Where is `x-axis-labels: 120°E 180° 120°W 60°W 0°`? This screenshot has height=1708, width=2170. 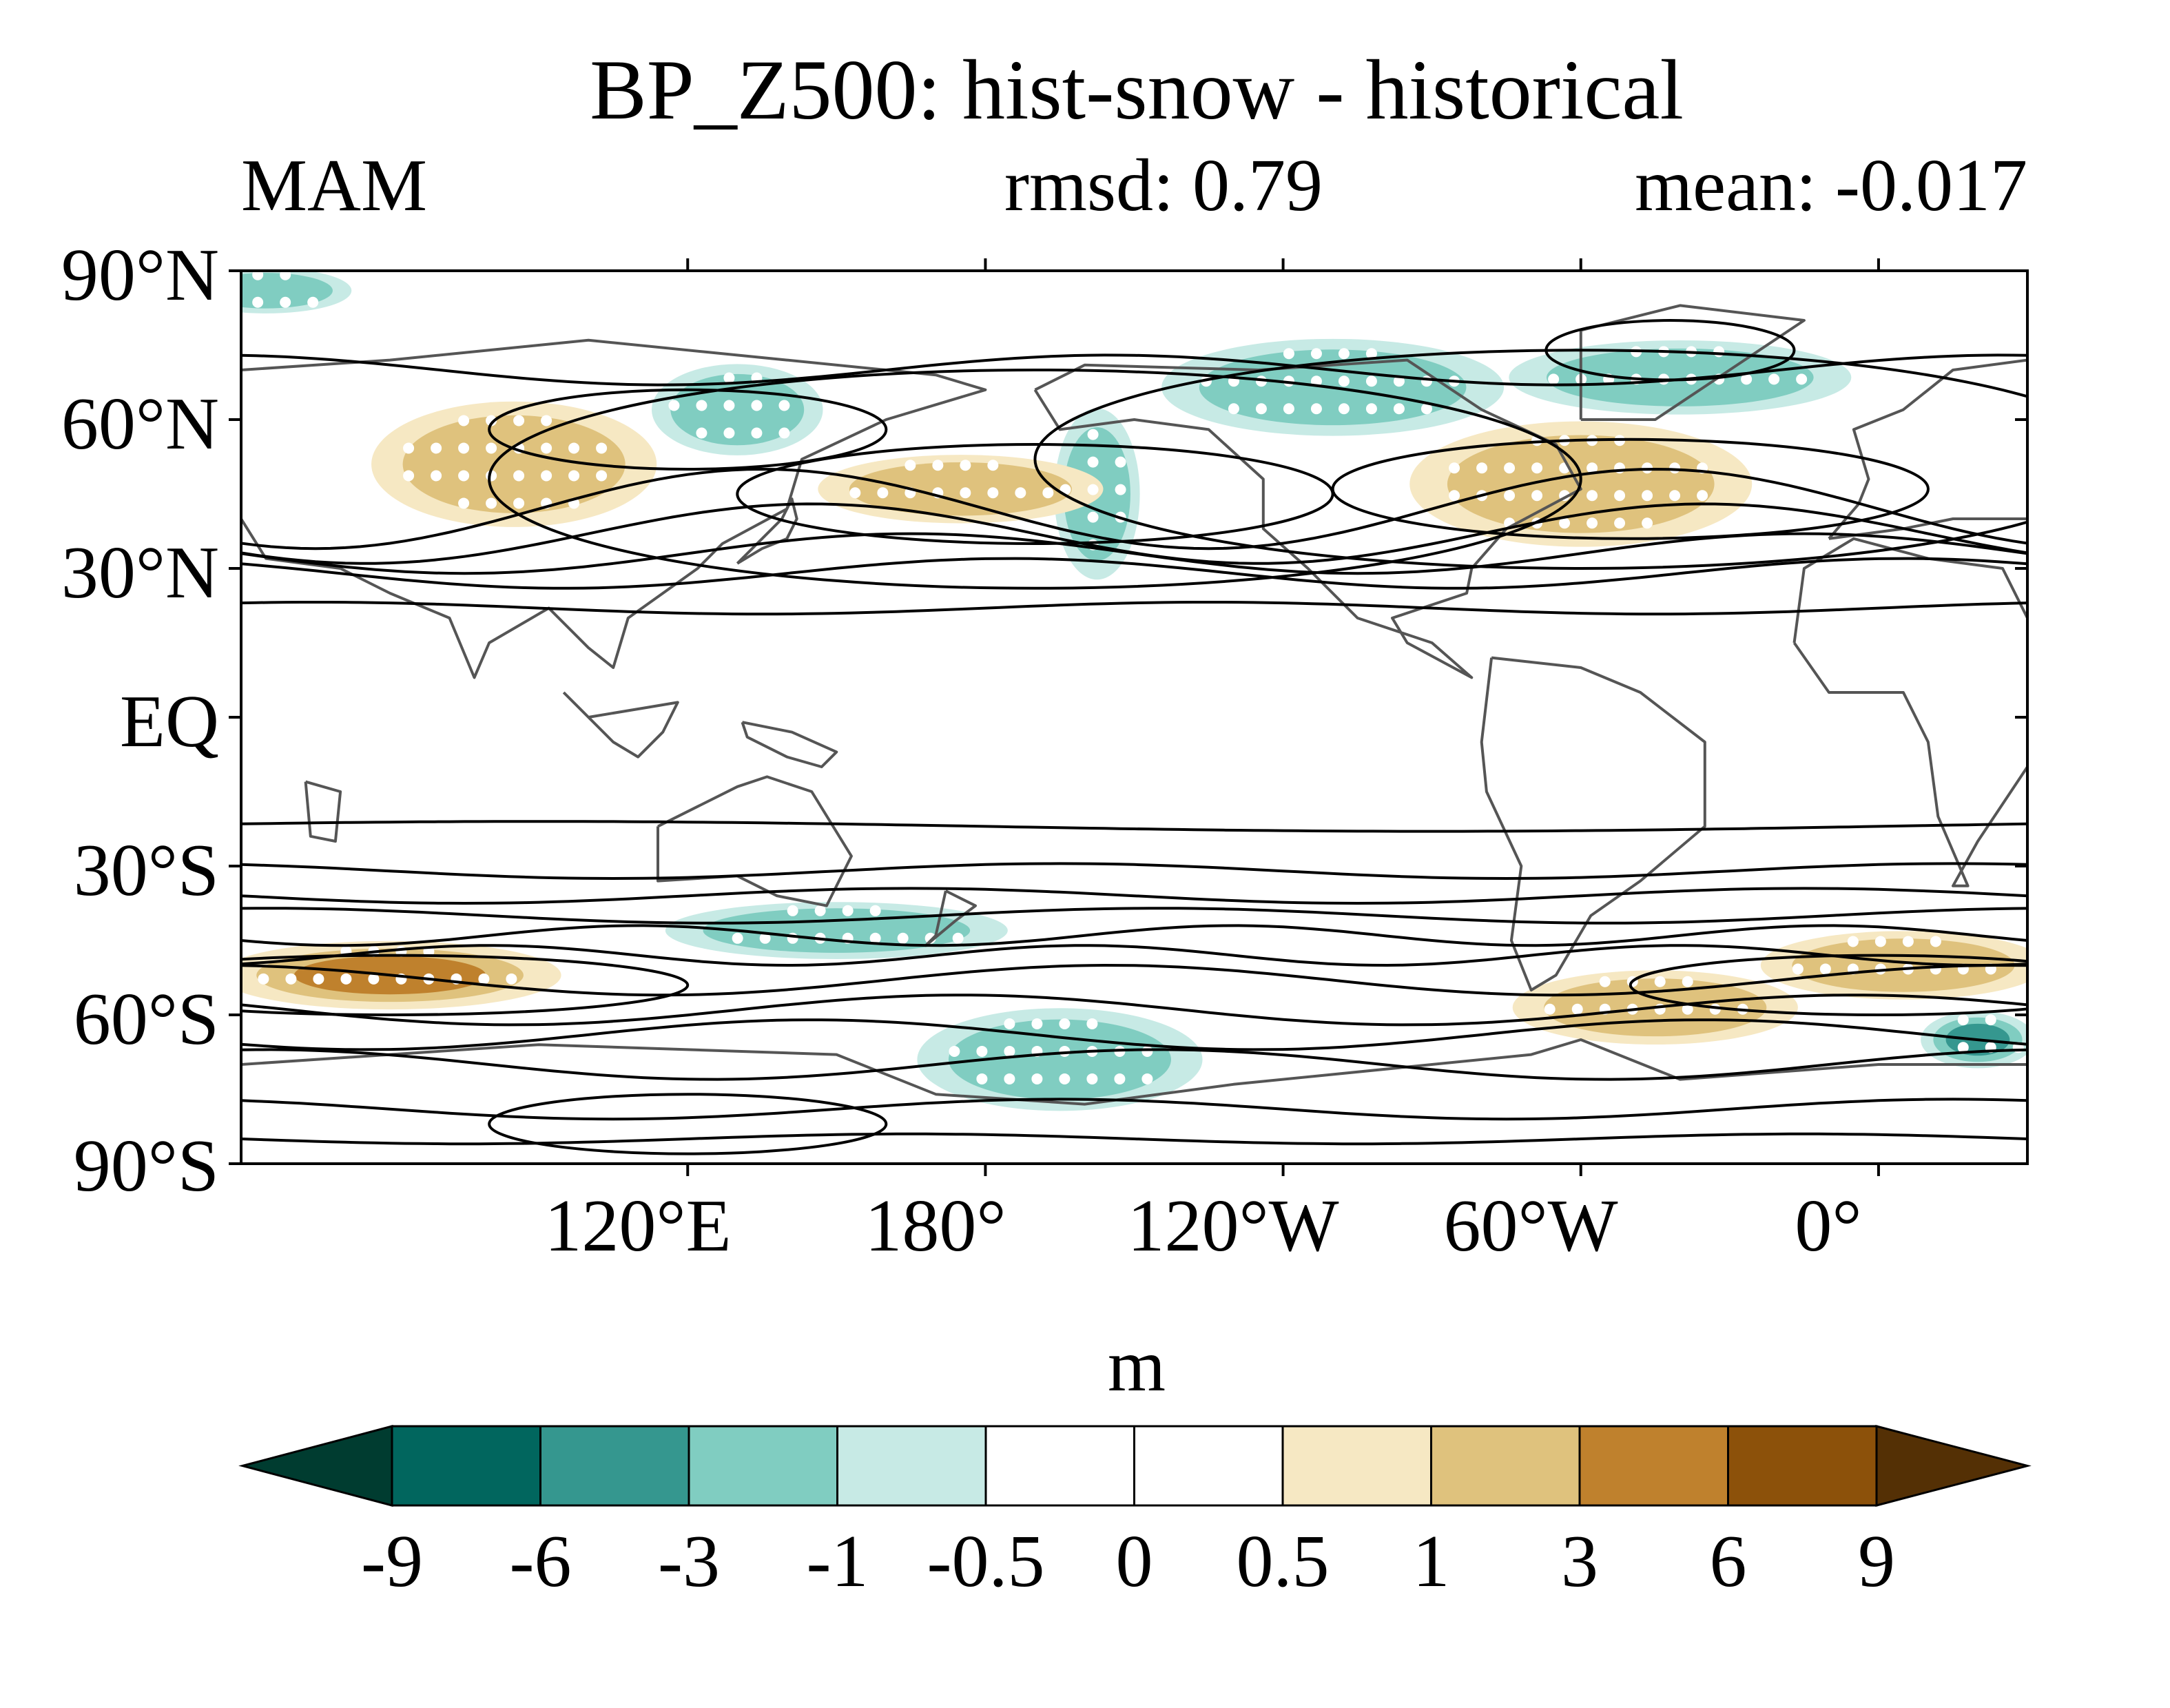
x-axis-labels: 120°E 180° 120°W 60°W 0° is located at coordinates (1202, 1226).